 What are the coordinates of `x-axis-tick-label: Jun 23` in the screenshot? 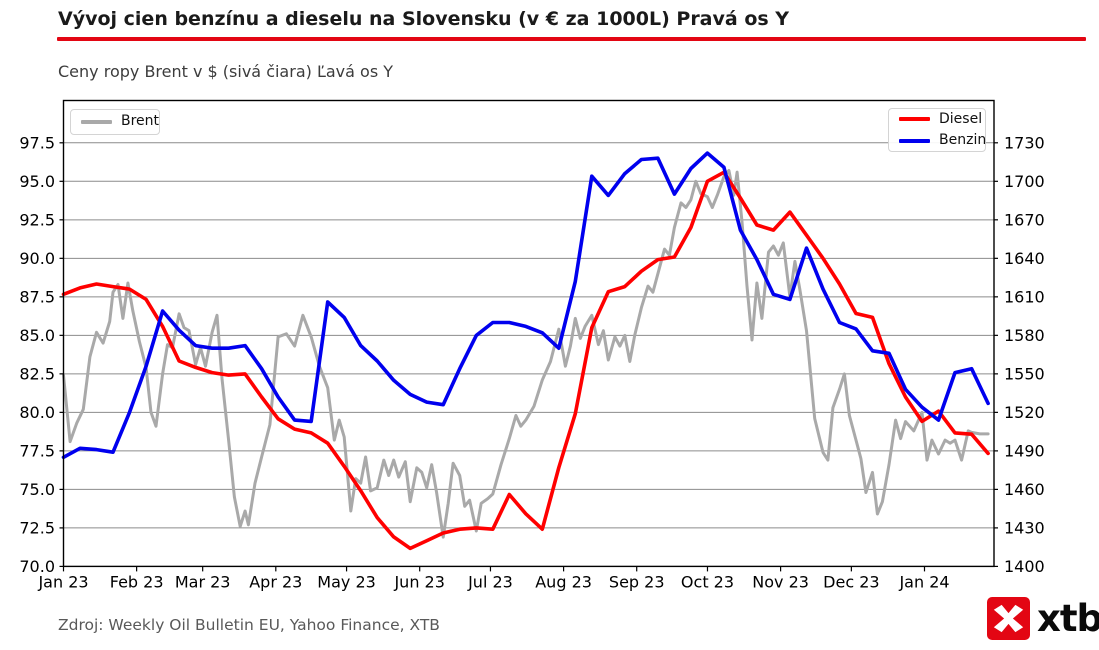 It's located at (418, 581).